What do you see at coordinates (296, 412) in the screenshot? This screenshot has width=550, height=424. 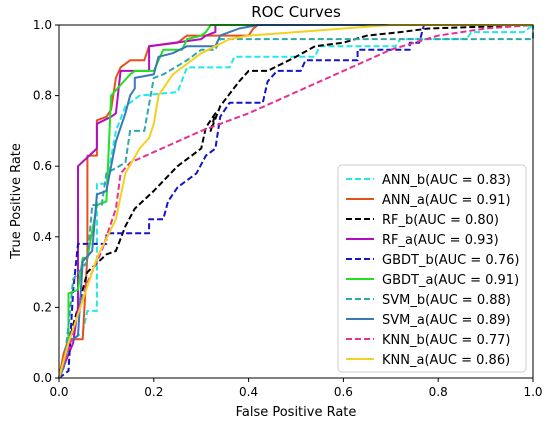 I see `x-axis-label: False Positive Rate` at bounding box center [296, 412].